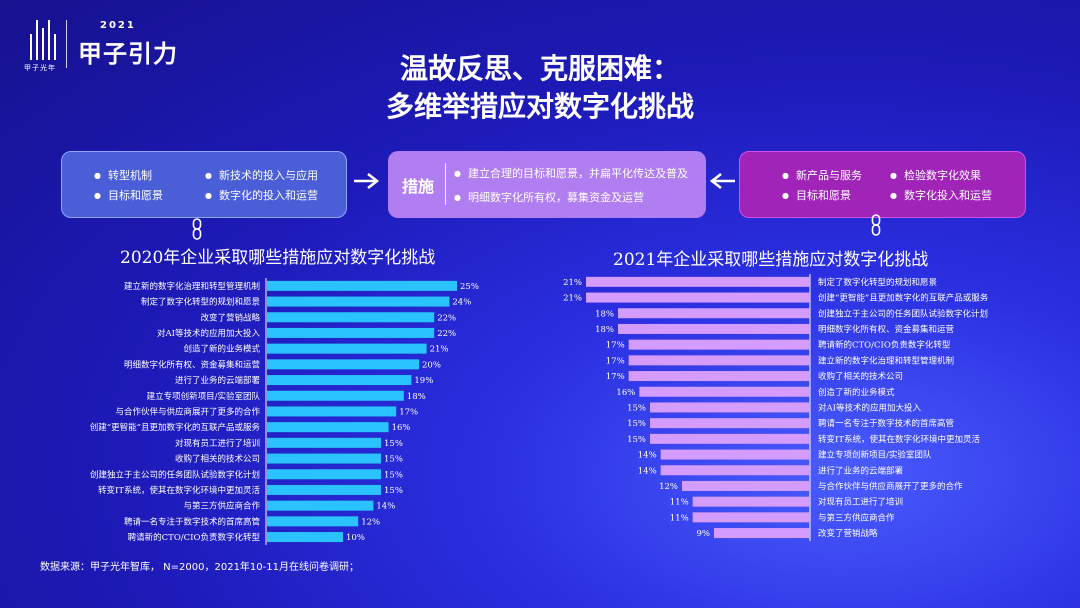 The height and width of the screenshot is (608, 1080). What do you see at coordinates (230, 317) in the screenshot?
I see `chart-2020-category-label: 改变了营销战略` at bounding box center [230, 317].